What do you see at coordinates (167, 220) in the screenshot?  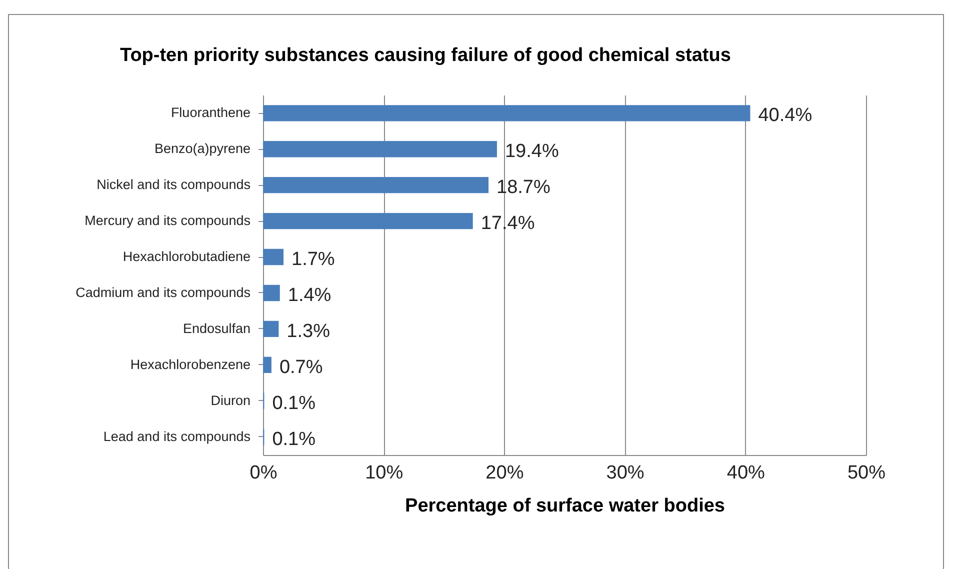 I see `y-tick-label: Mercury and its compounds` at bounding box center [167, 220].